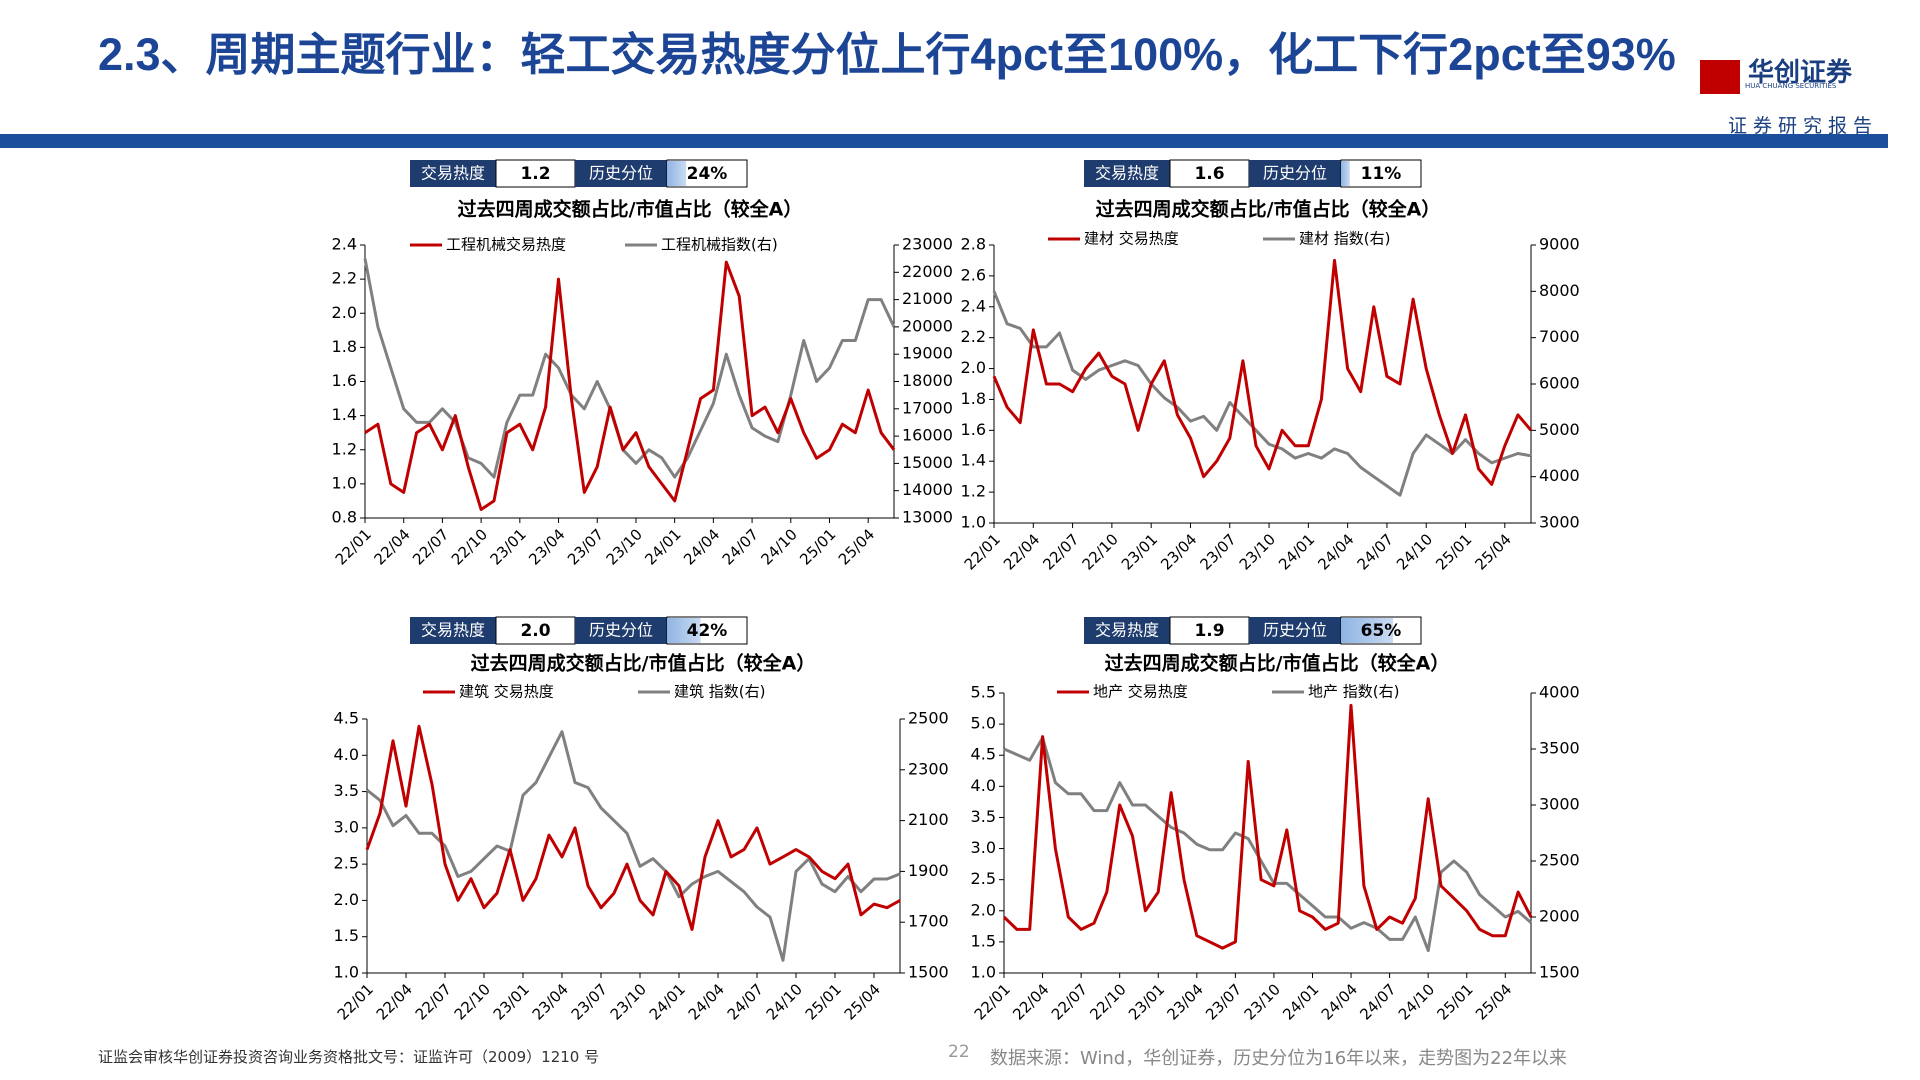 Image resolution: width=1920 pixels, height=1080 pixels. I want to click on heat-value: 2.0, so click(535, 631).